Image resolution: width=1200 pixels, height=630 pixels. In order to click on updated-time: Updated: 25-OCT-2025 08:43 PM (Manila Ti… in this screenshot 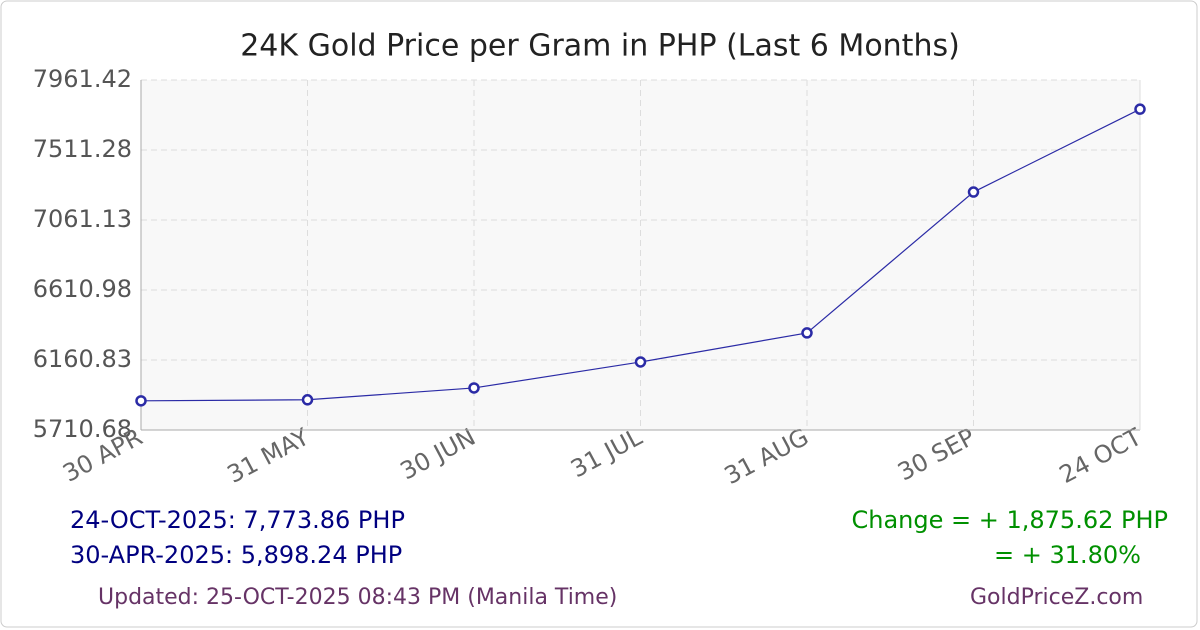, I will do `click(357, 597)`.